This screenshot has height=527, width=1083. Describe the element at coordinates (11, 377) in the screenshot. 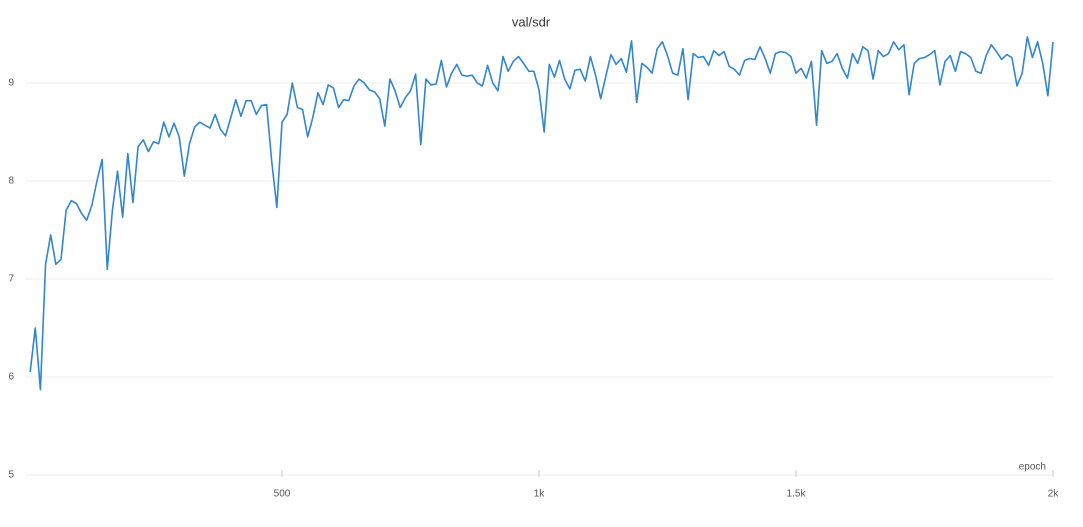

I see `y-tick-label: 6` at that location.